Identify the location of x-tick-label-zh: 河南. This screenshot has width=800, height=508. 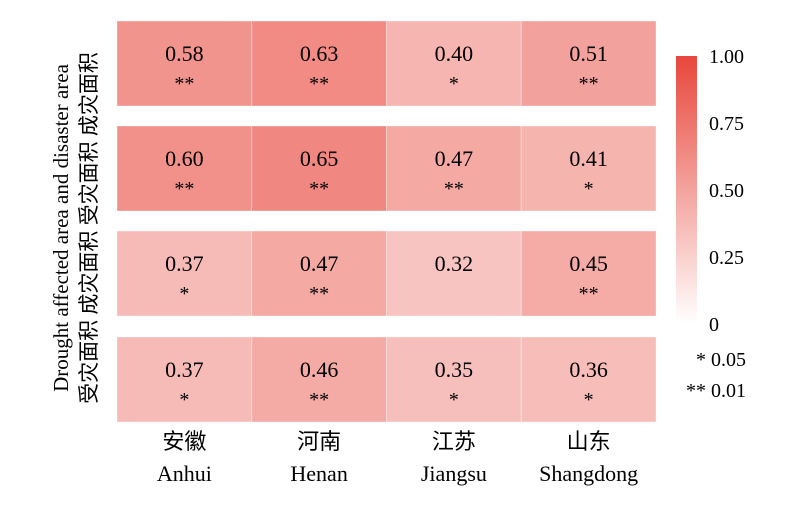
(319, 441).